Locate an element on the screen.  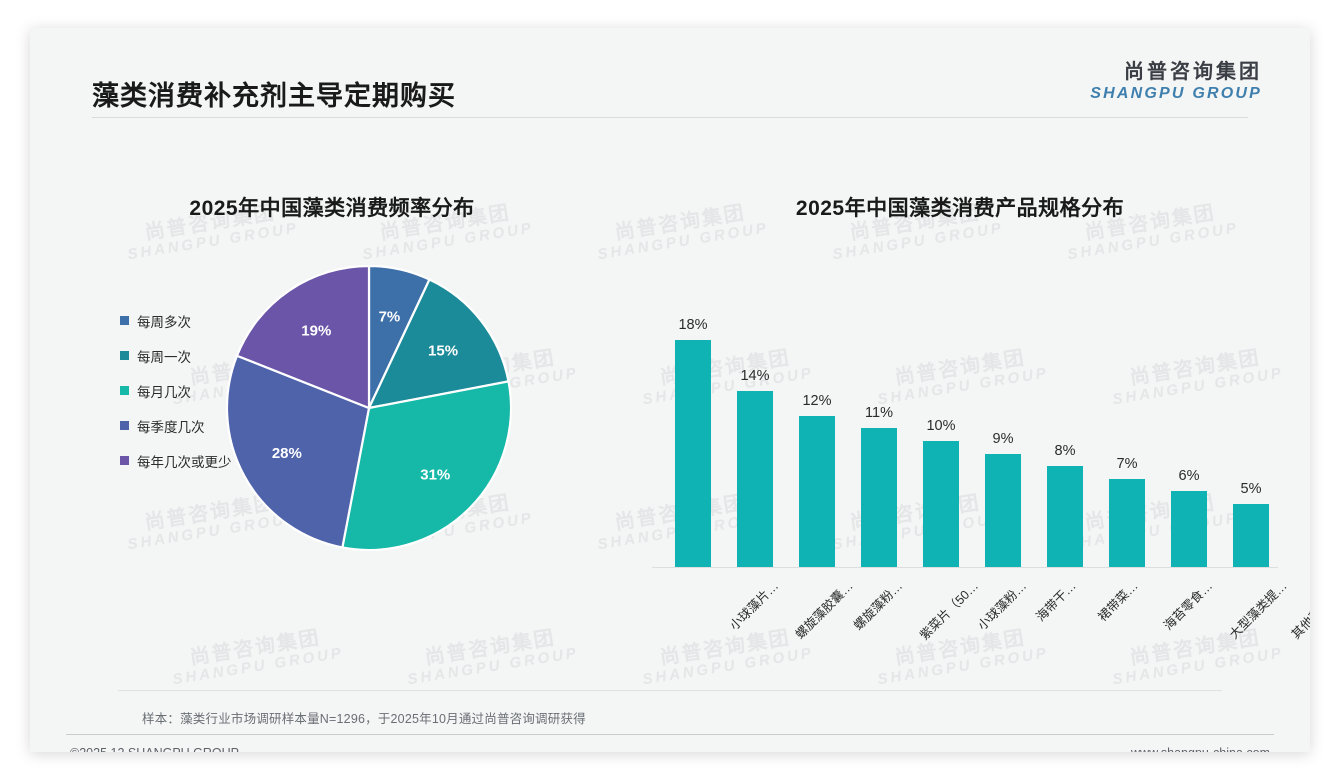
pie-legend-label: 每年几次或更少 is located at coordinates (184, 462).